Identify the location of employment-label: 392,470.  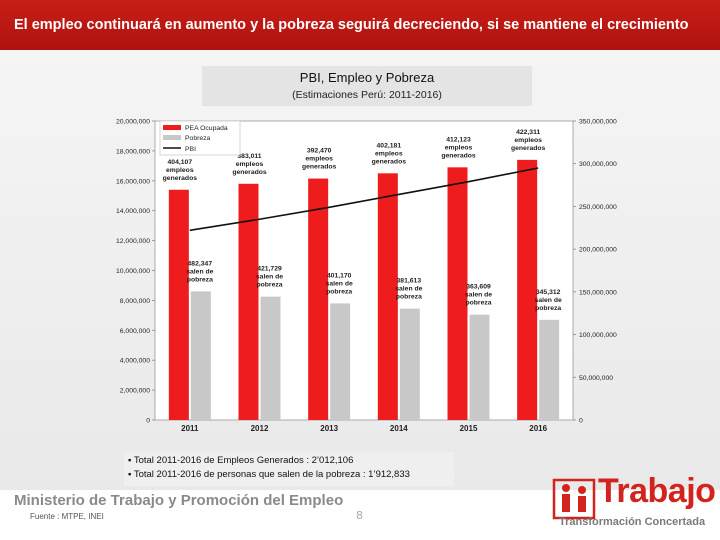
(319, 151).